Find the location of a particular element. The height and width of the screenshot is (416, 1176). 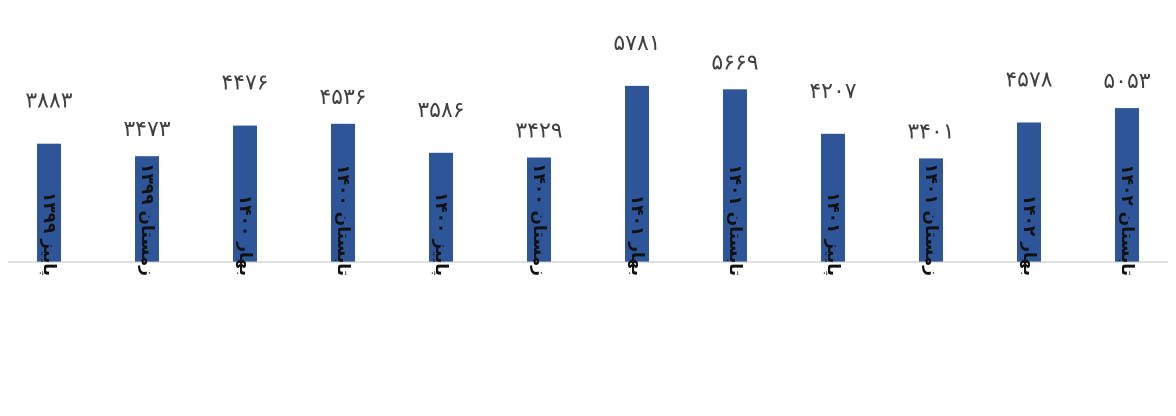

value-label: ۳۴۷۳ is located at coordinates (146, 129).